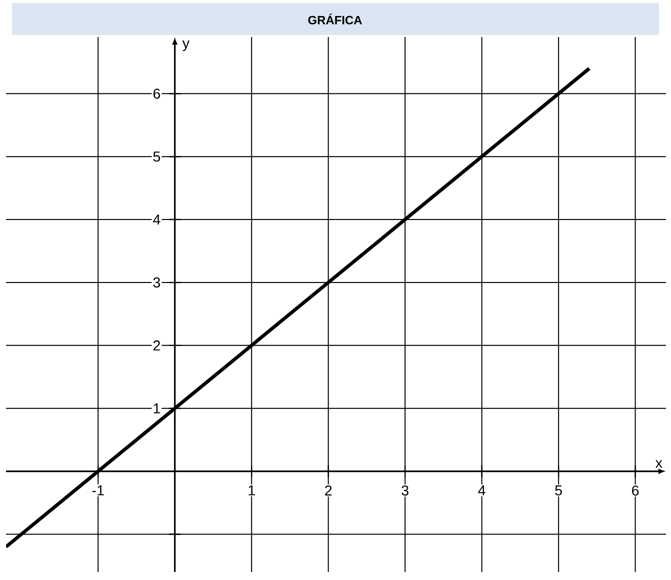 The image size is (671, 580). I want to click on x-tick-label: 1, so click(251, 490).